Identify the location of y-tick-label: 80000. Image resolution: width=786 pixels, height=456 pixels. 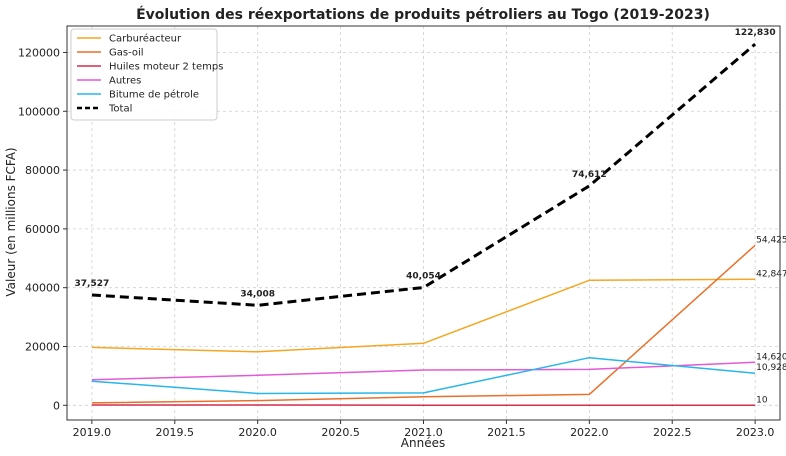
(42, 170).